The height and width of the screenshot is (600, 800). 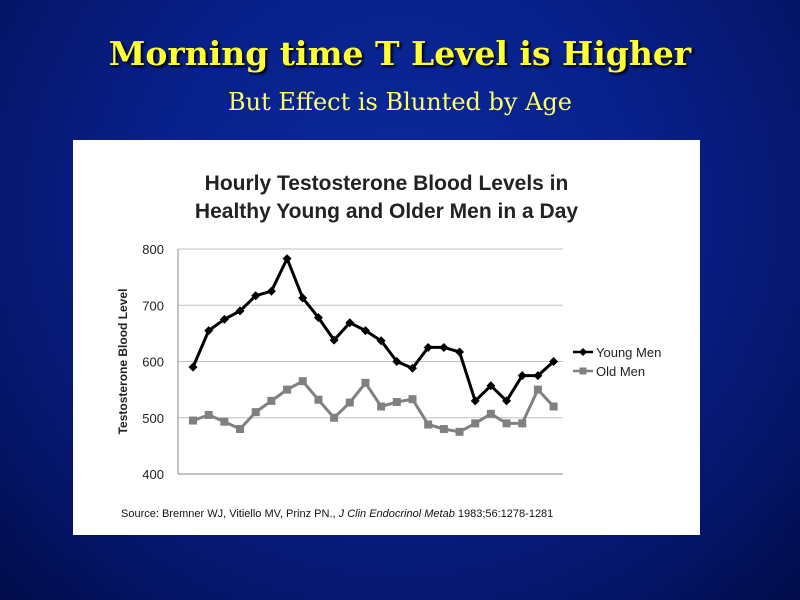 I want to click on legend-label: Young Men, so click(x=628, y=352).